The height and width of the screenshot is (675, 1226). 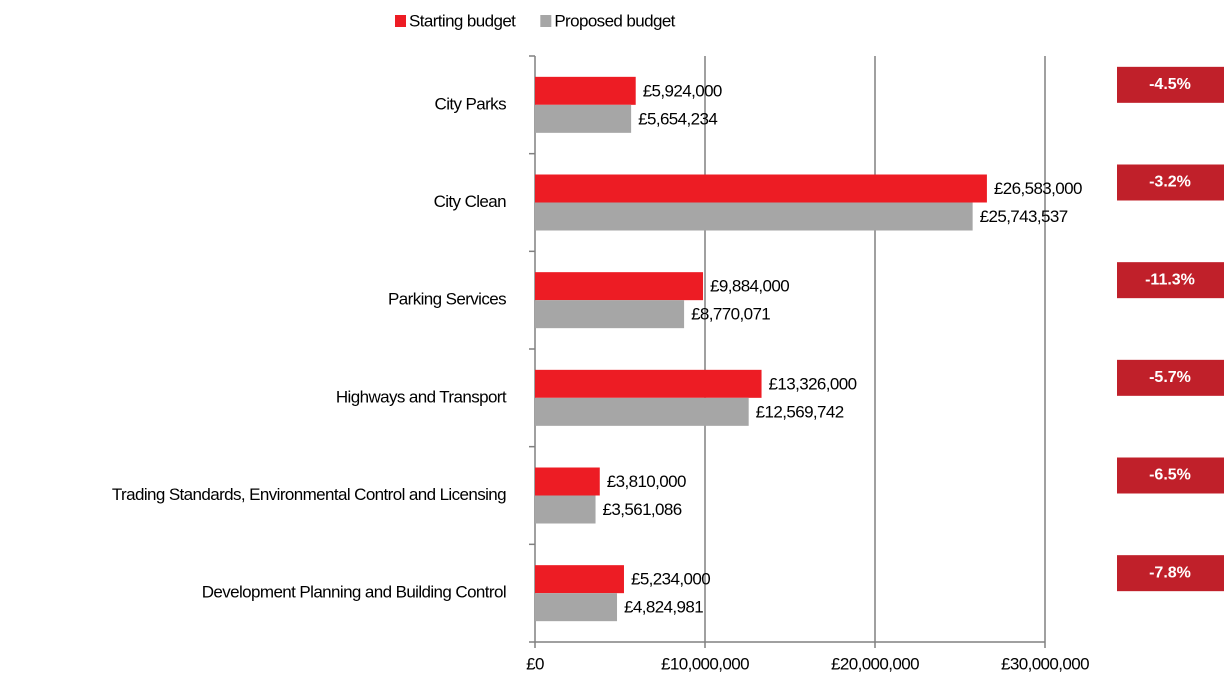 What do you see at coordinates (1024, 216) in the screenshot?
I see `value-label: £25,743,537` at bounding box center [1024, 216].